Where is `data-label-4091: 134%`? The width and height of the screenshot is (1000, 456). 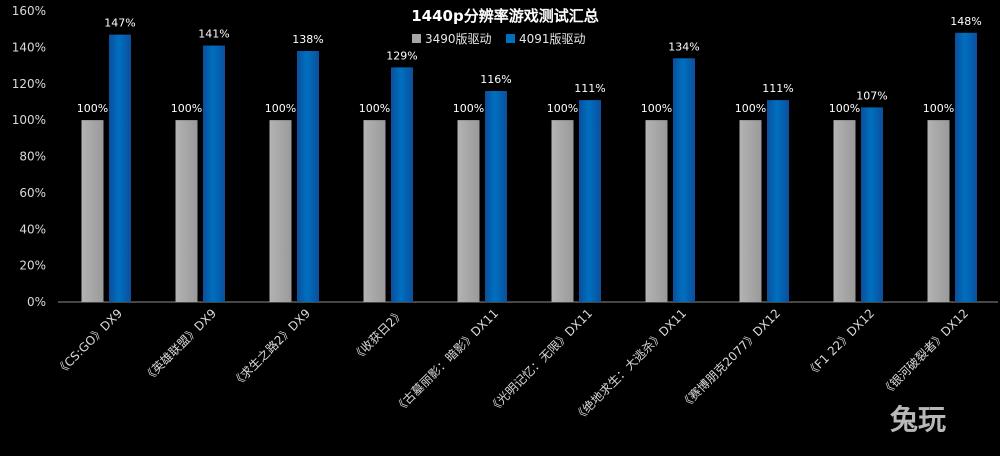
data-label-4091: 134% is located at coordinates (683, 46).